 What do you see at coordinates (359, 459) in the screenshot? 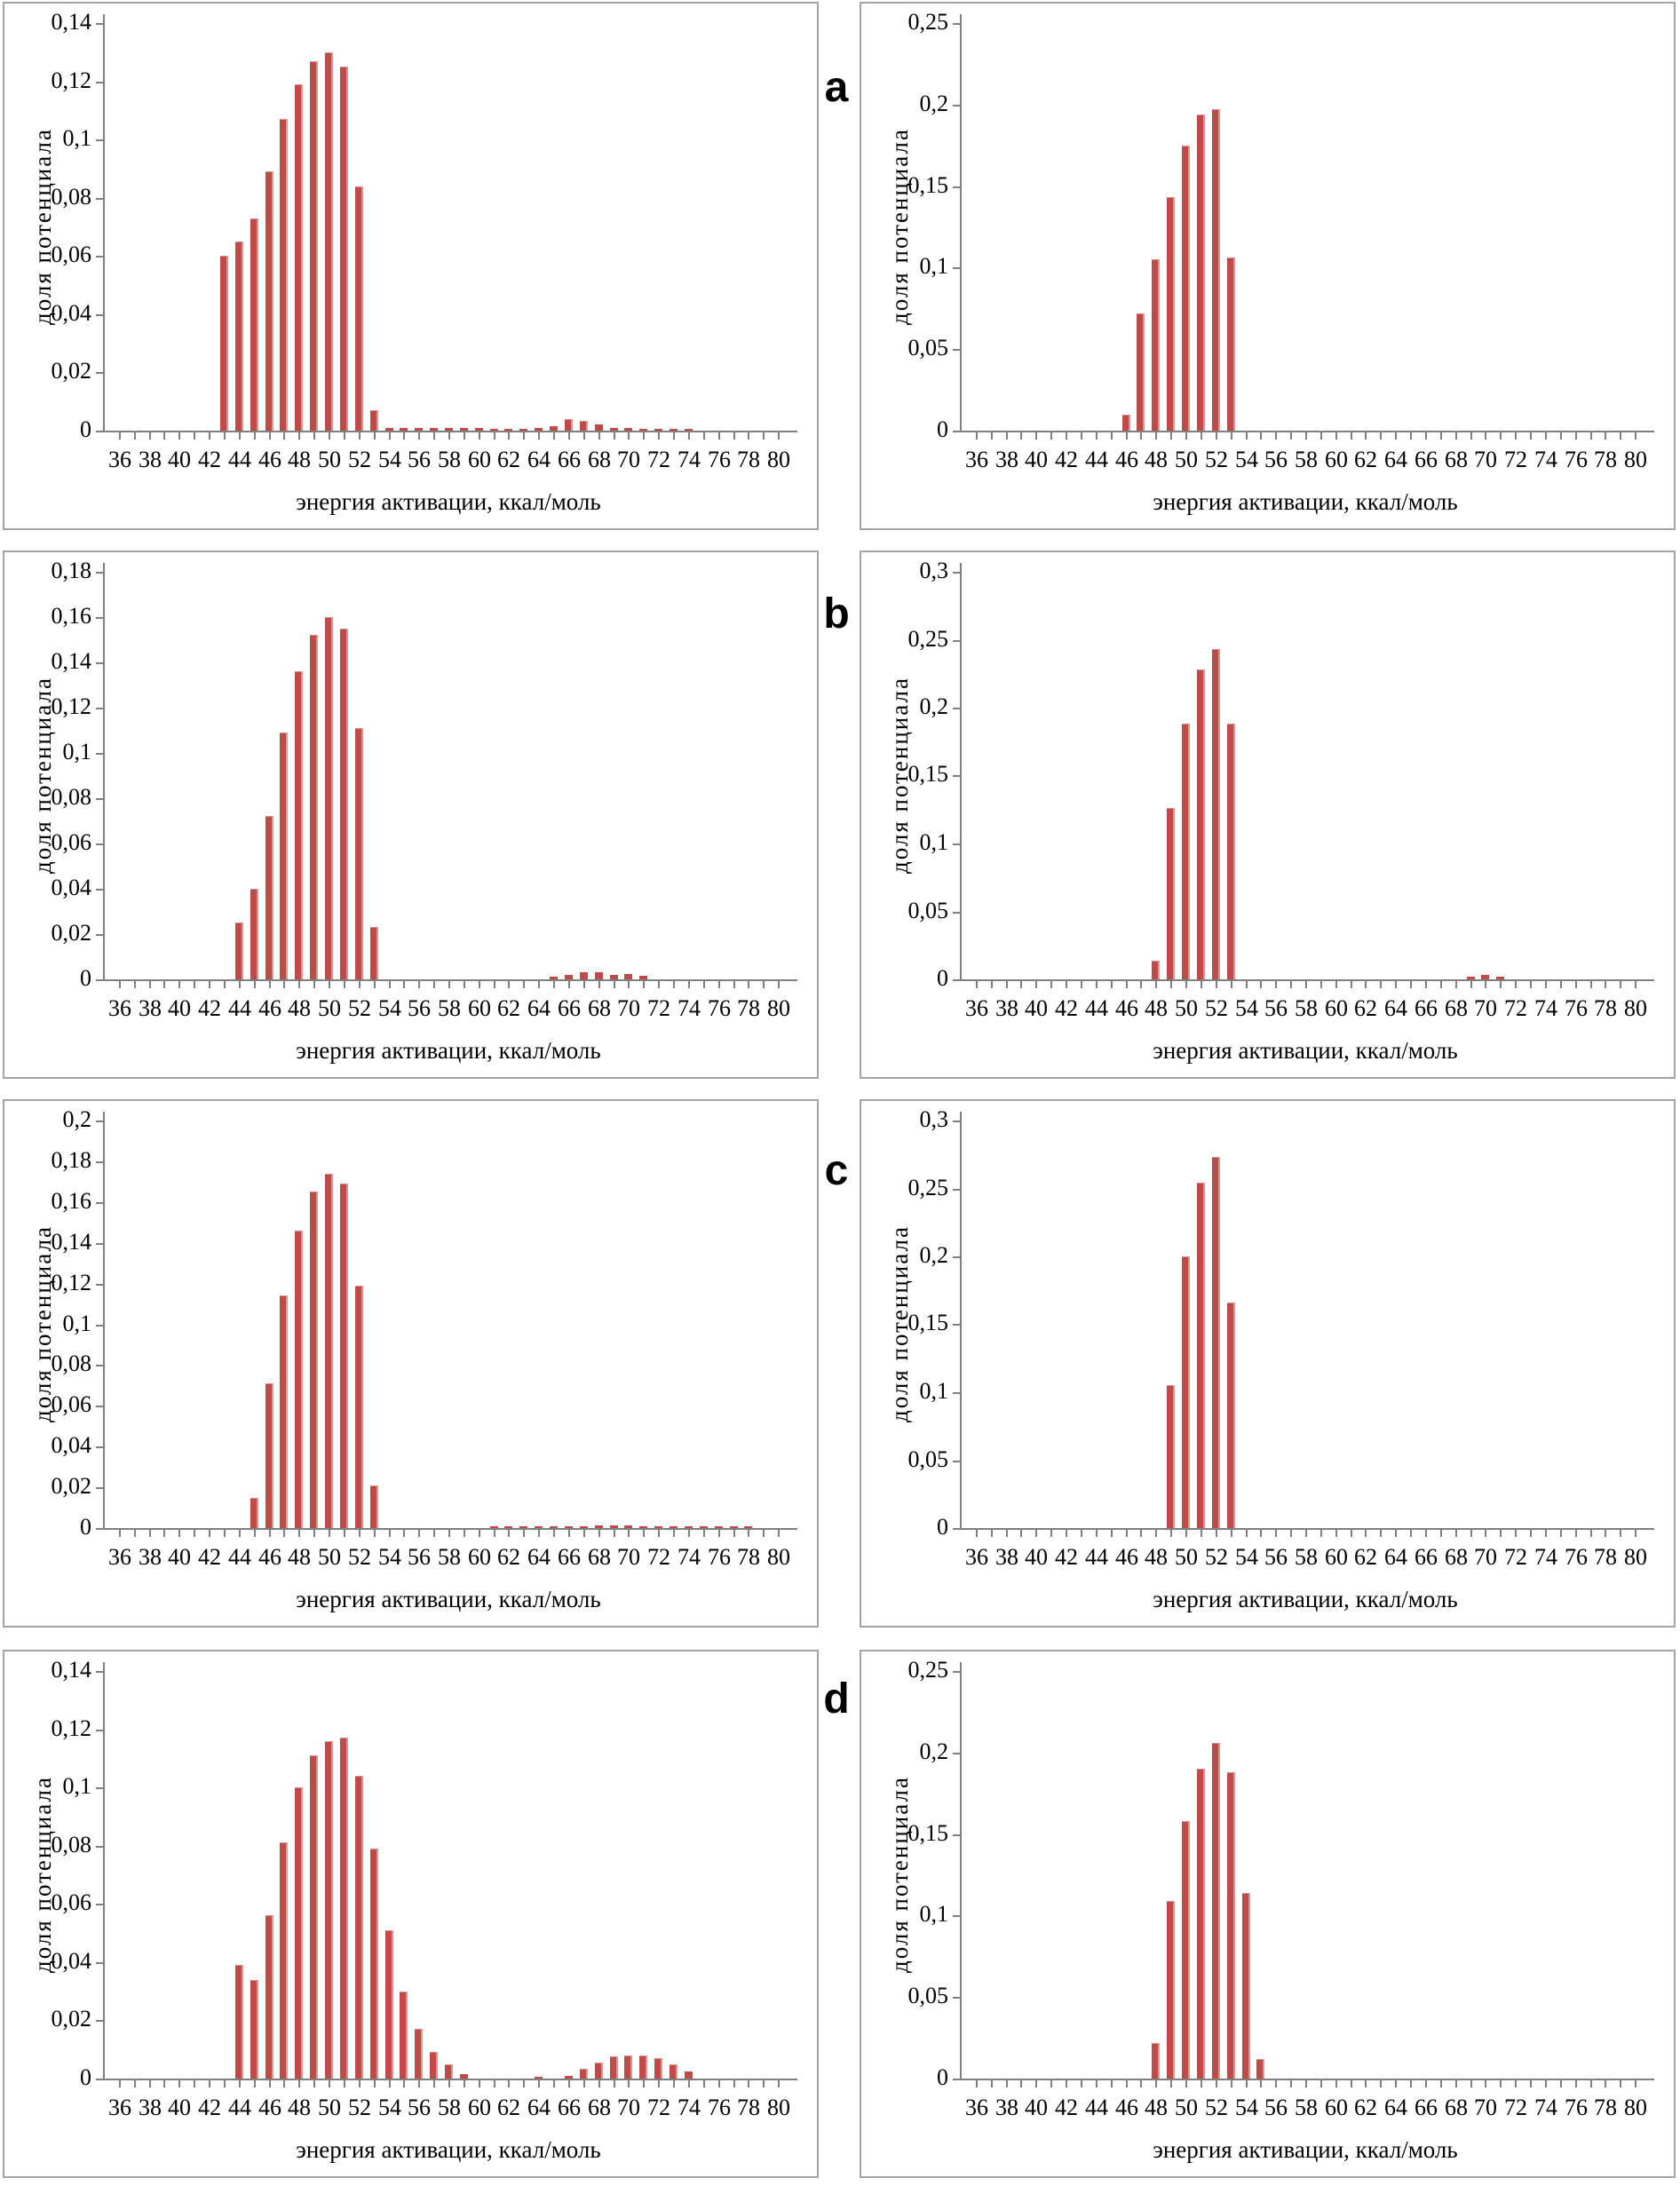
I see `x-tick-label: 52` at bounding box center [359, 459].